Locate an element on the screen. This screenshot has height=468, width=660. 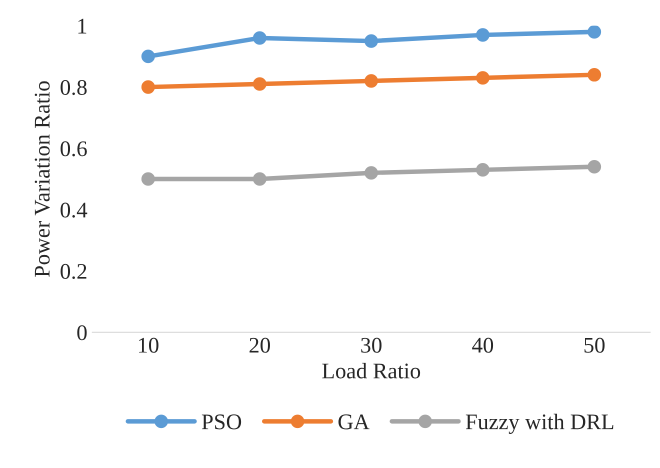
y-tick-label: 0.6 is located at coordinates (73, 148).